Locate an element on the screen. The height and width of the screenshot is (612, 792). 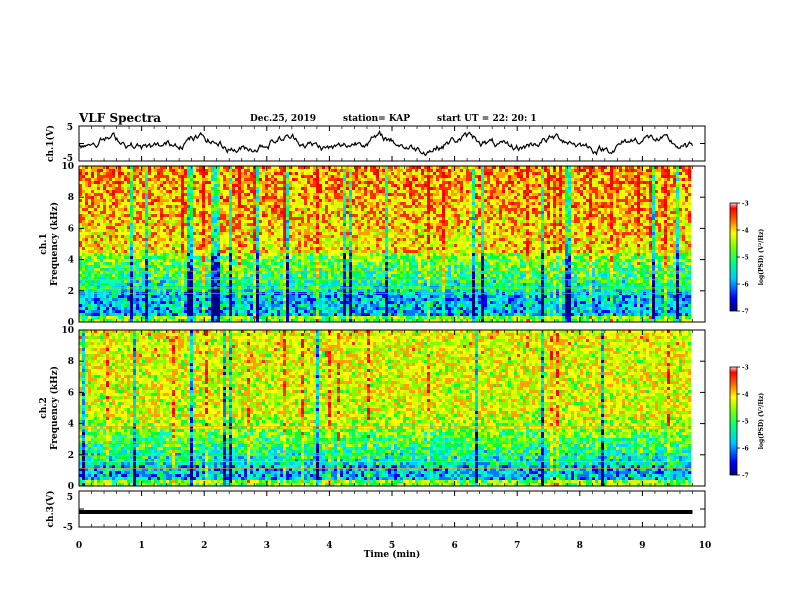
cbt1-label-3: -6 is located at coordinates (745, 285).